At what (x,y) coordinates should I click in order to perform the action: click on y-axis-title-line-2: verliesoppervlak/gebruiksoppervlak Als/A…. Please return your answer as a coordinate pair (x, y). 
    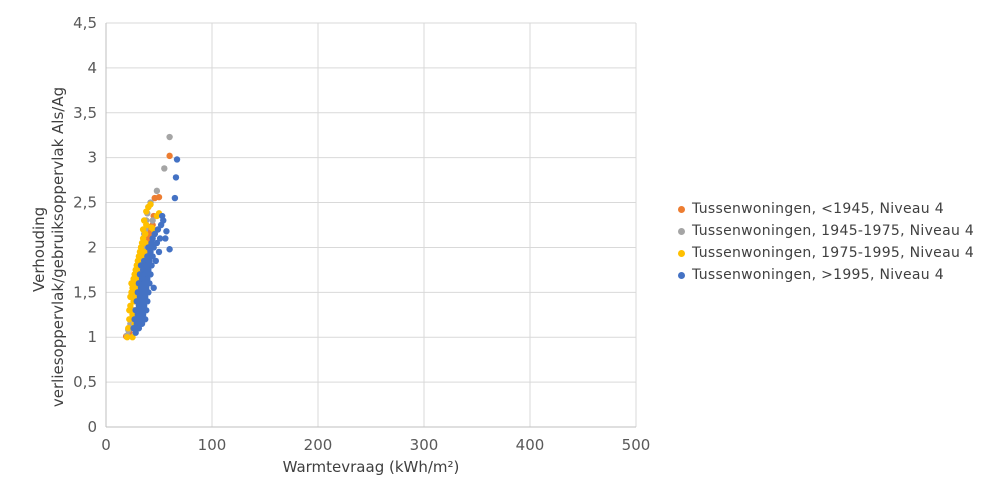
    Looking at the image, I should click on (58, 247).